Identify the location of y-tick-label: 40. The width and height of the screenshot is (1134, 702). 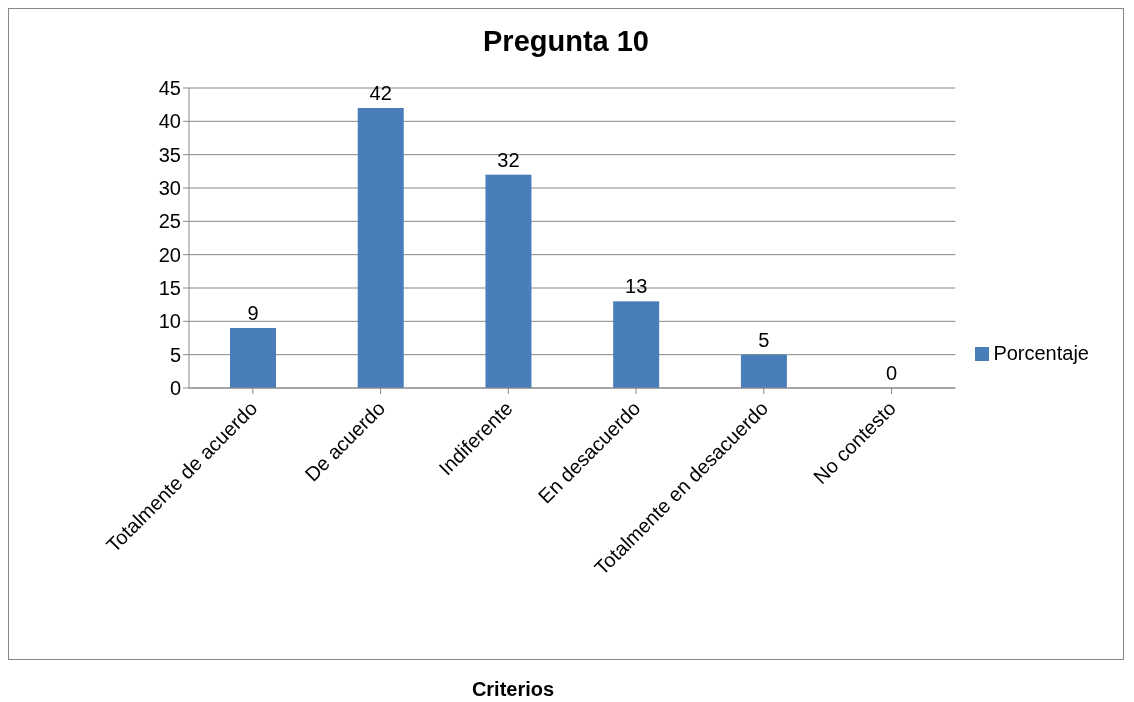
(169, 121).